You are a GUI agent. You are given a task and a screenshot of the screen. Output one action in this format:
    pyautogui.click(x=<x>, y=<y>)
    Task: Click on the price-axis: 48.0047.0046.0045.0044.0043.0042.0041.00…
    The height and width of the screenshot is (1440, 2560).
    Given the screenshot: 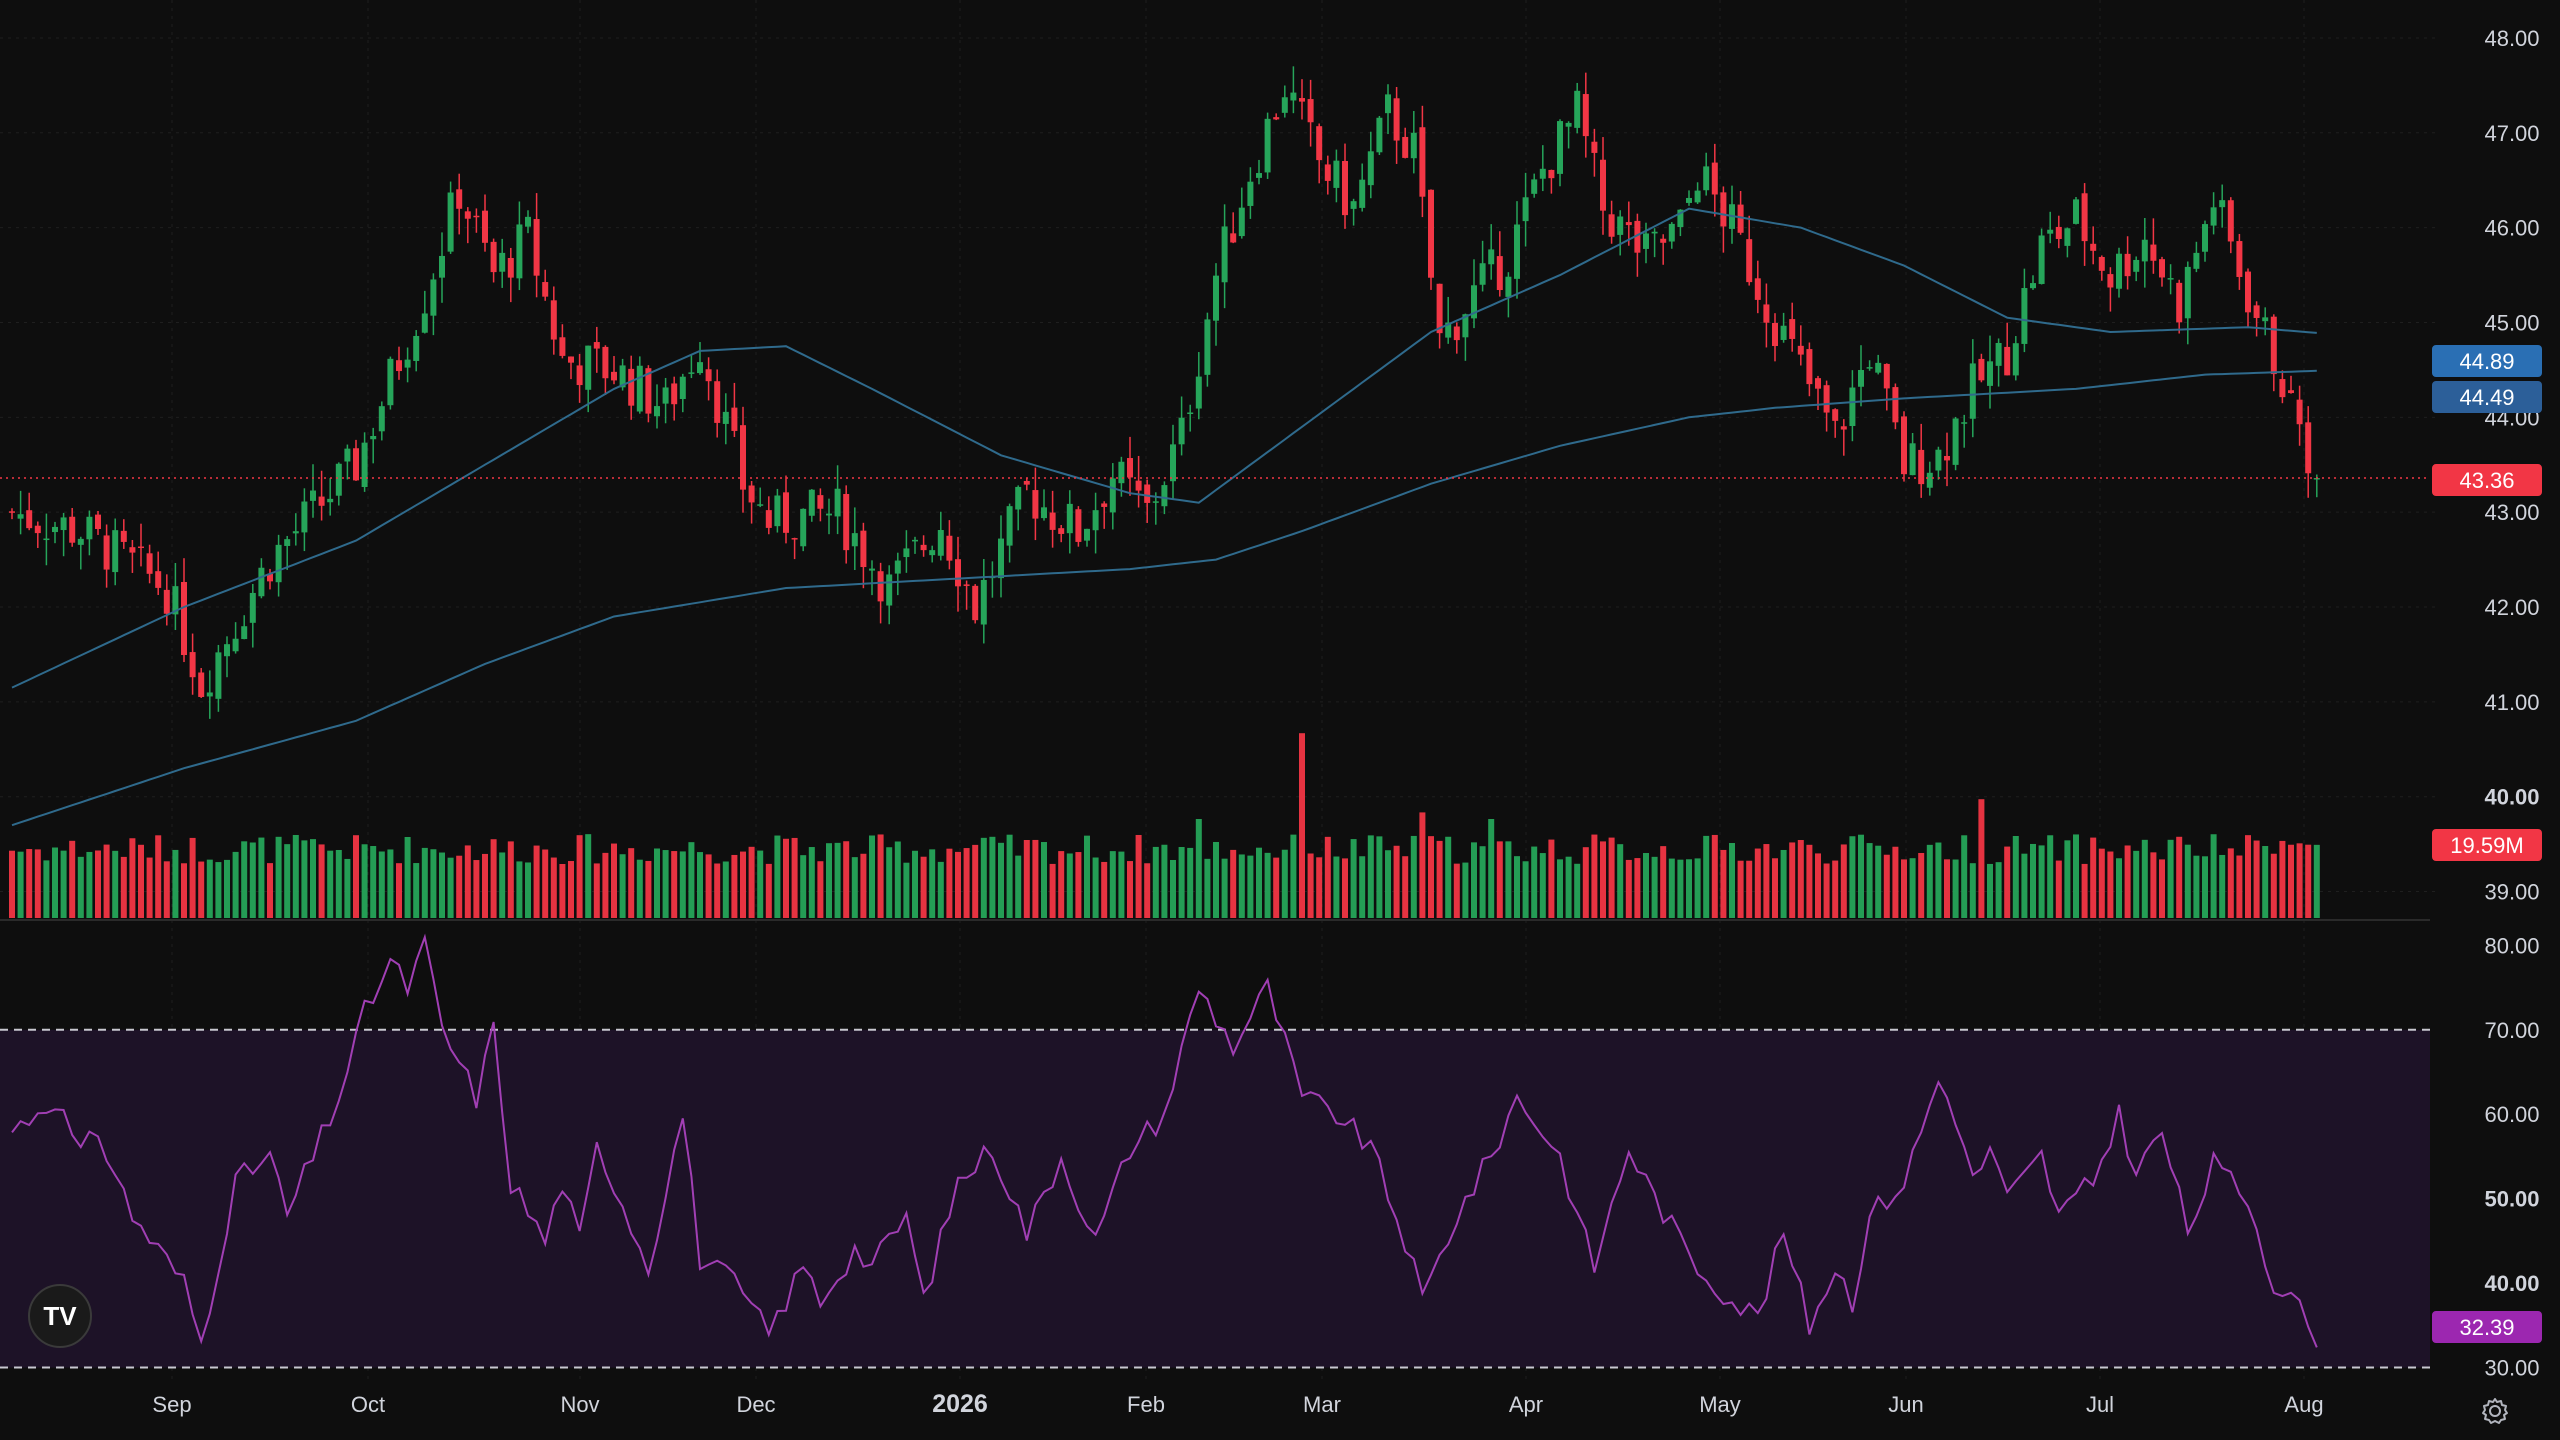 What is the action you would take?
    pyautogui.click(x=2511, y=465)
    